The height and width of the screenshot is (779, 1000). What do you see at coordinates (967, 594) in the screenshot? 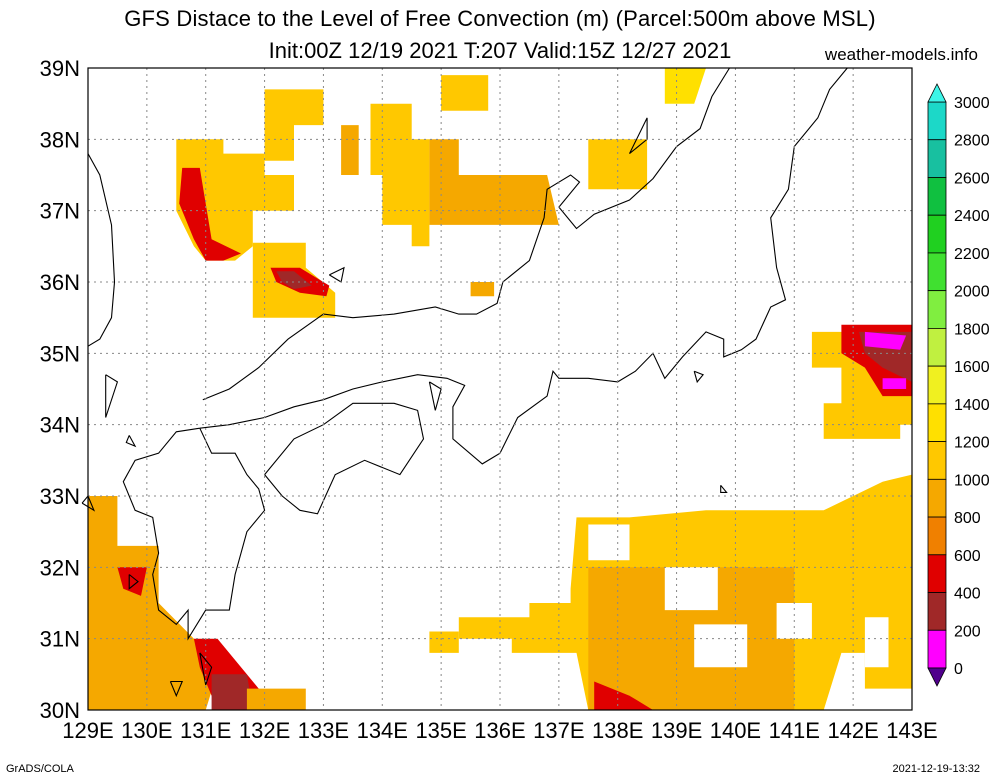
I see `colorbar-label: 400` at bounding box center [967, 594].